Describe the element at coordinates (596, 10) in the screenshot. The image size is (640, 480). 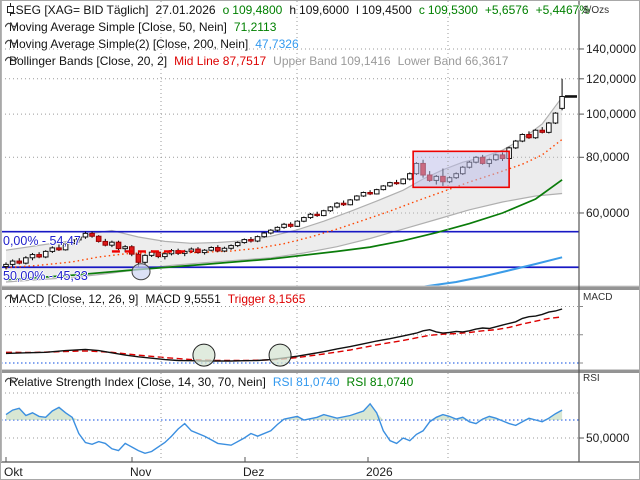
I see `price-axis-unit: $/Ozs` at that location.